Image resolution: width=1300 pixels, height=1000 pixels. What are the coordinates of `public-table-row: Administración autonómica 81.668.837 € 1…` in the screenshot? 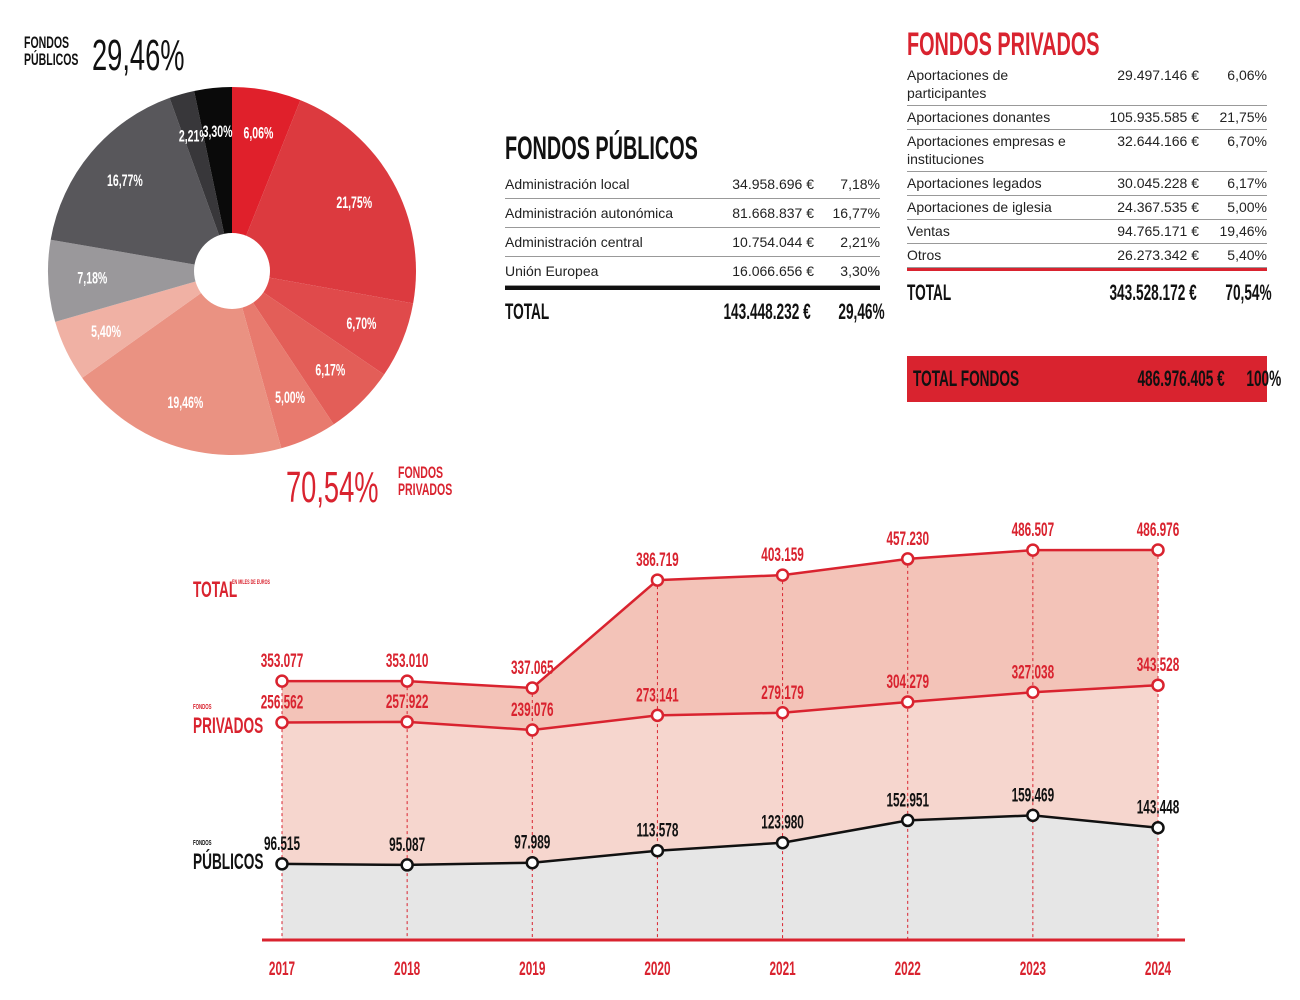 It's located at (692, 213).